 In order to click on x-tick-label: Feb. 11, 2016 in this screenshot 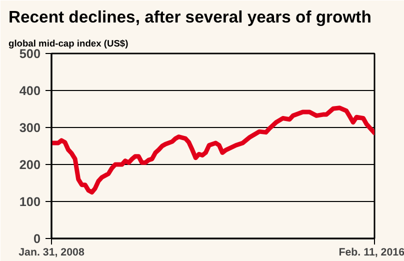, I will do `click(371, 252)`.